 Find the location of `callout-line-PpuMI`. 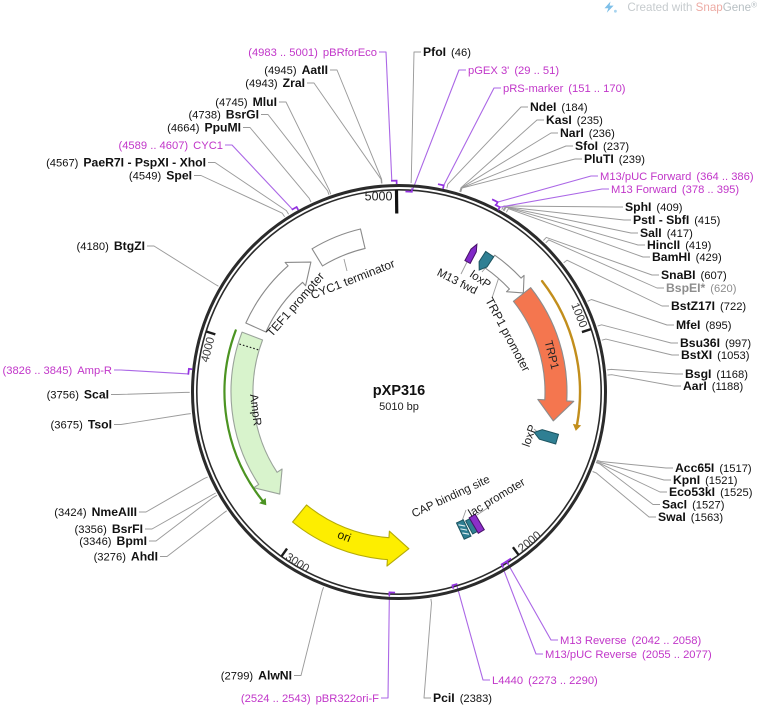

callout-line-PpuMI is located at coordinates (277, 165).